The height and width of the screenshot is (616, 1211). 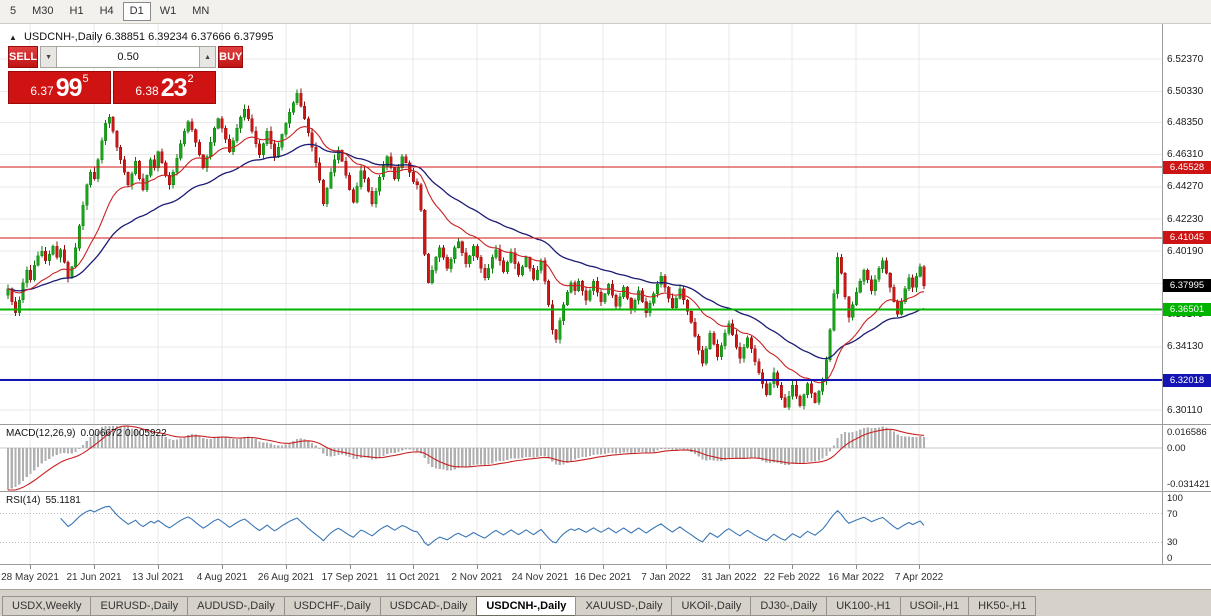 I want to click on sell-price-sup: 5, so click(x=85, y=79).